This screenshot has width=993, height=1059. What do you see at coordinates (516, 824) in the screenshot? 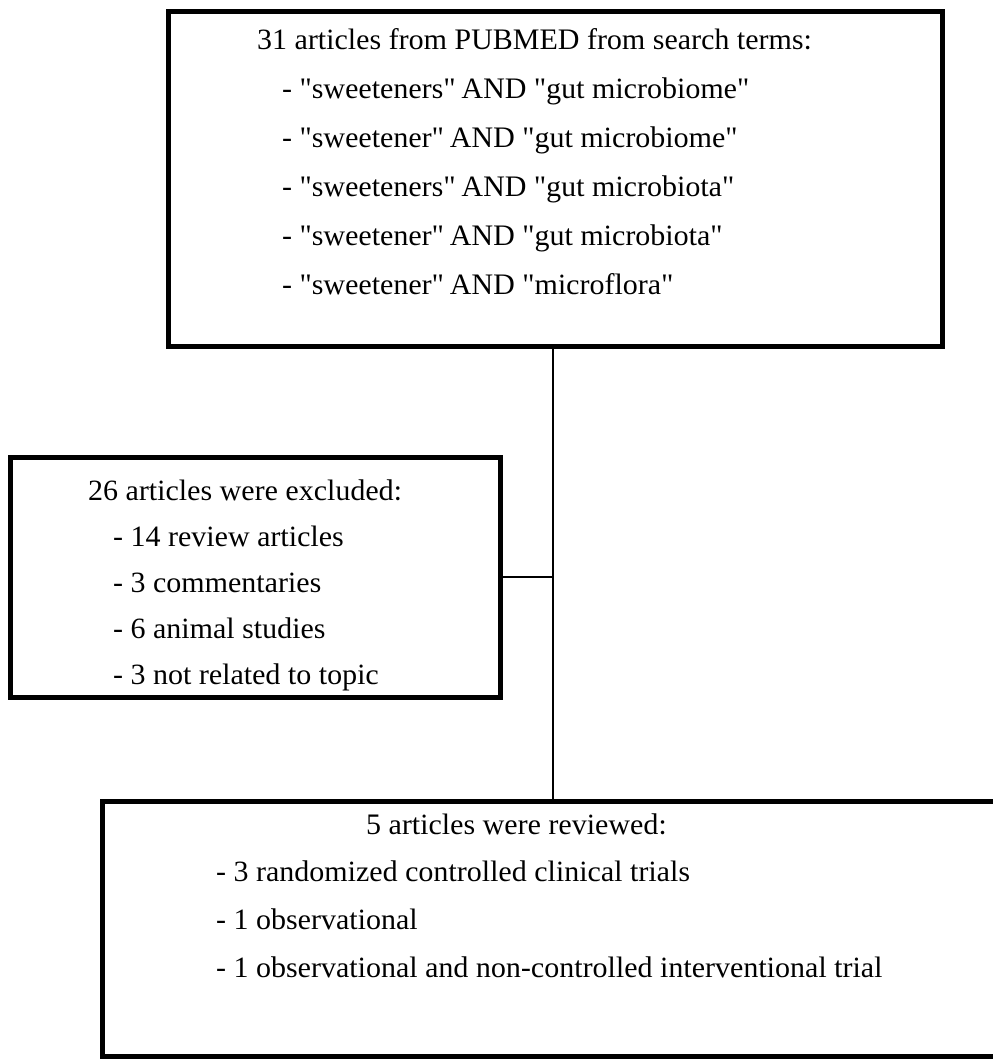
I see `reviewed-heading: 5 articles were reviewed:` at bounding box center [516, 824].